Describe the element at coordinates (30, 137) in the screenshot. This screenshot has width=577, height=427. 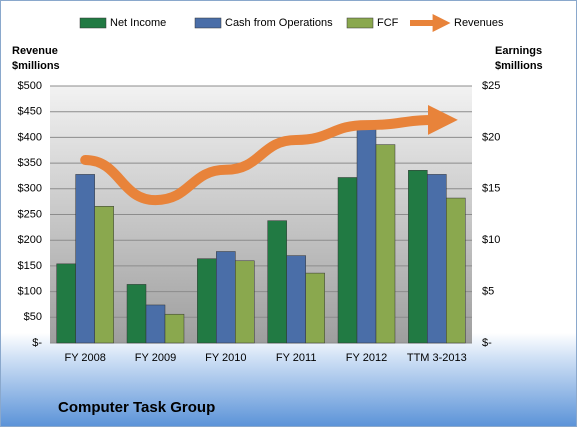
I see `y-tick-label: $400` at that location.